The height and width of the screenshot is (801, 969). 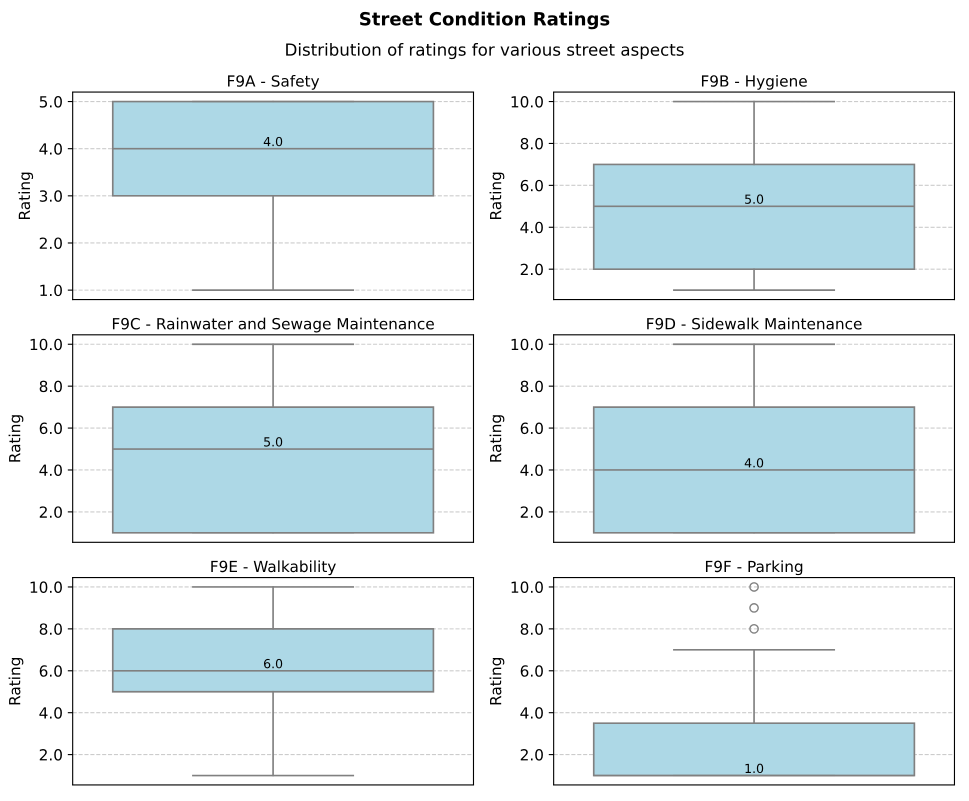 I want to click on annotation: 6.0, so click(x=273, y=663).